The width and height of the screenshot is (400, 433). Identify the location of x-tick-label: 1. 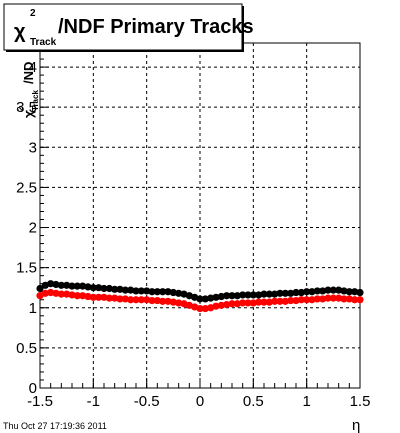
(306, 401).